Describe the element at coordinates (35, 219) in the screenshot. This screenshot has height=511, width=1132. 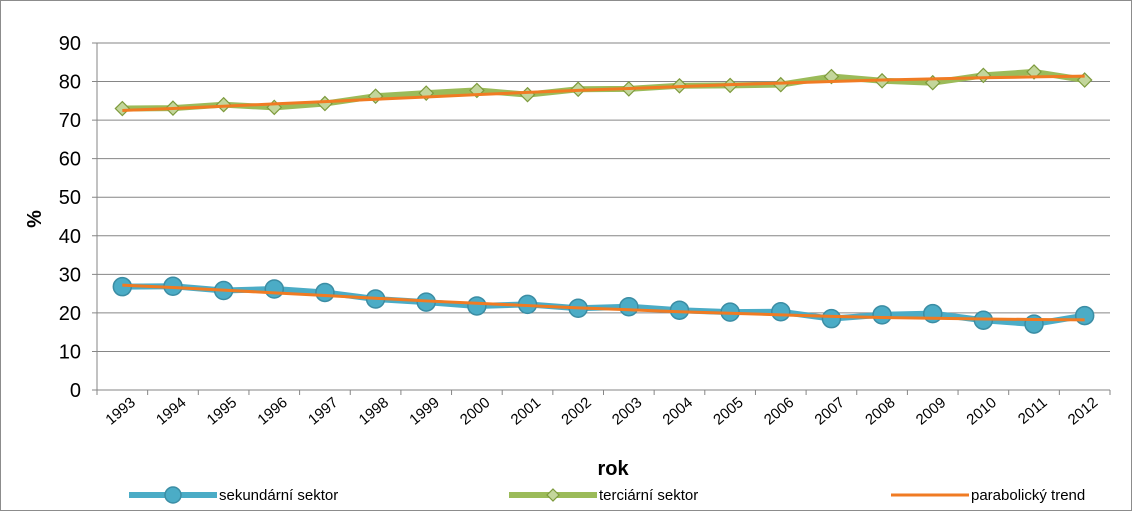
I see `y-axis-title: %` at that location.